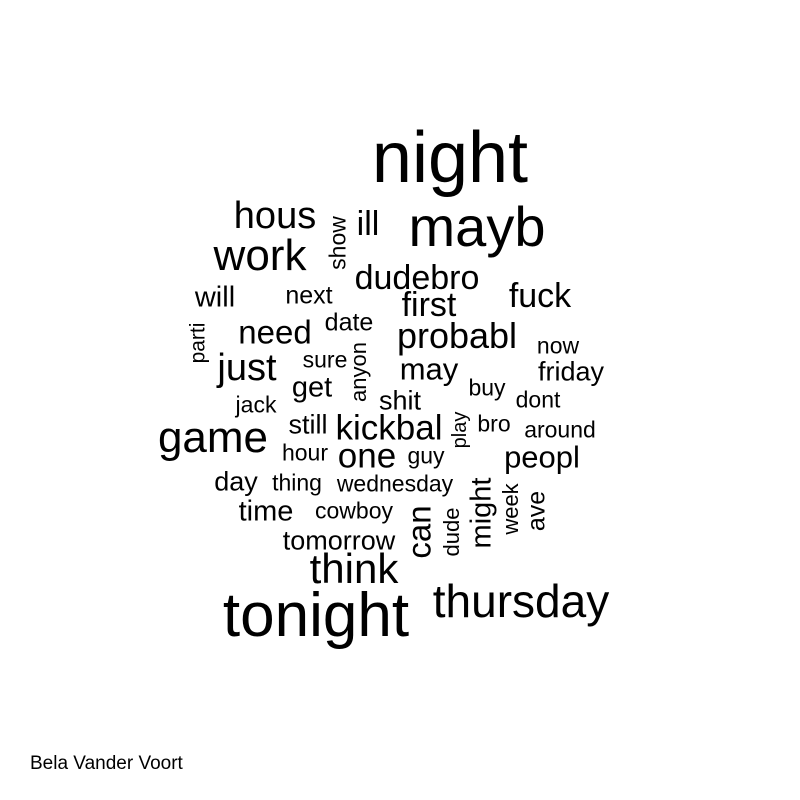 The image size is (800, 800). What do you see at coordinates (275, 332) in the screenshot?
I see `word-need: need` at bounding box center [275, 332].